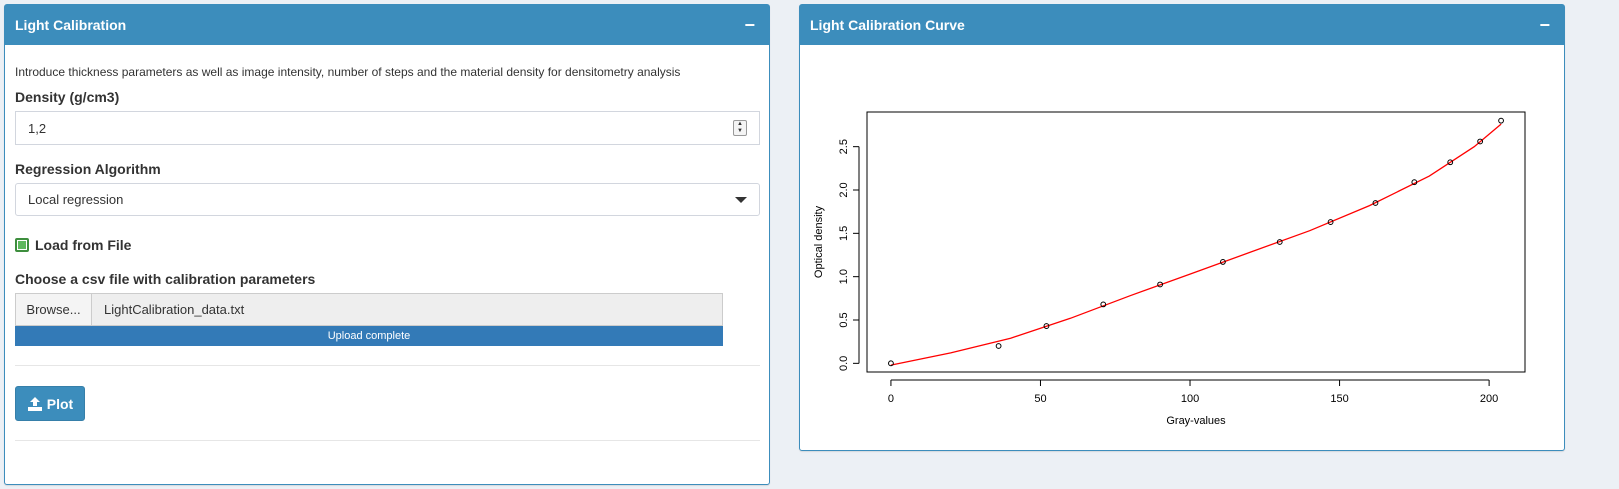 This screenshot has width=1619, height=489. What do you see at coordinates (844, 276) in the screenshot?
I see `y-tick-label: 1.0` at bounding box center [844, 276].